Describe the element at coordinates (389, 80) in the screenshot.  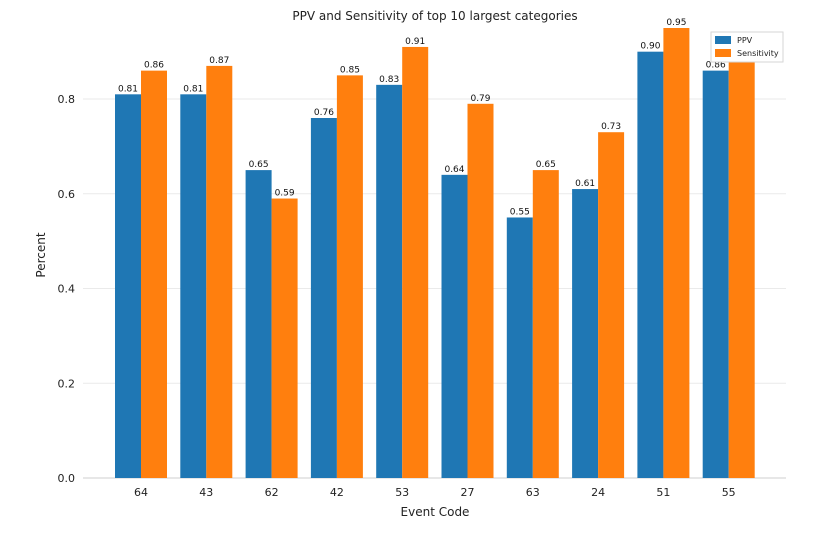
I see `data-label-ppv-53: 0.83` at that location.